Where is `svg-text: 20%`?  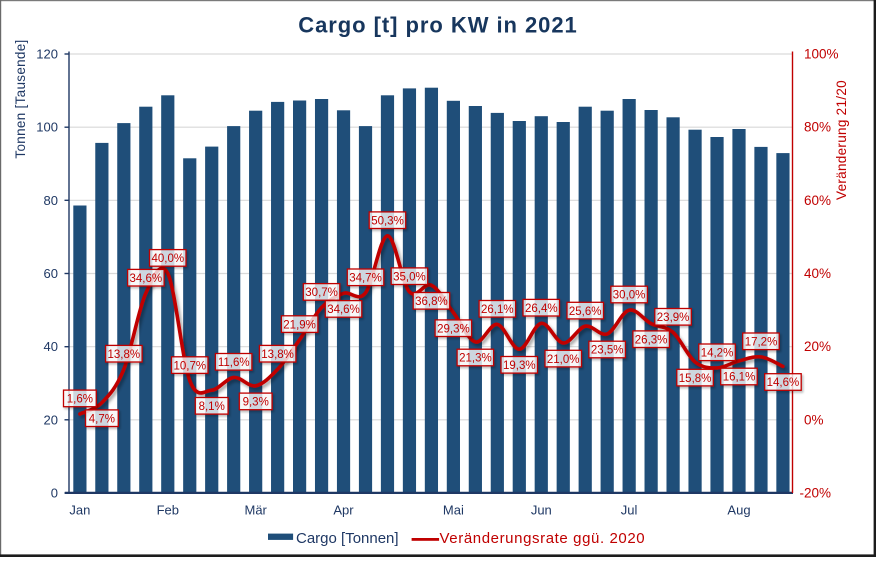
svg-text: 20% is located at coordinates (817, 346).